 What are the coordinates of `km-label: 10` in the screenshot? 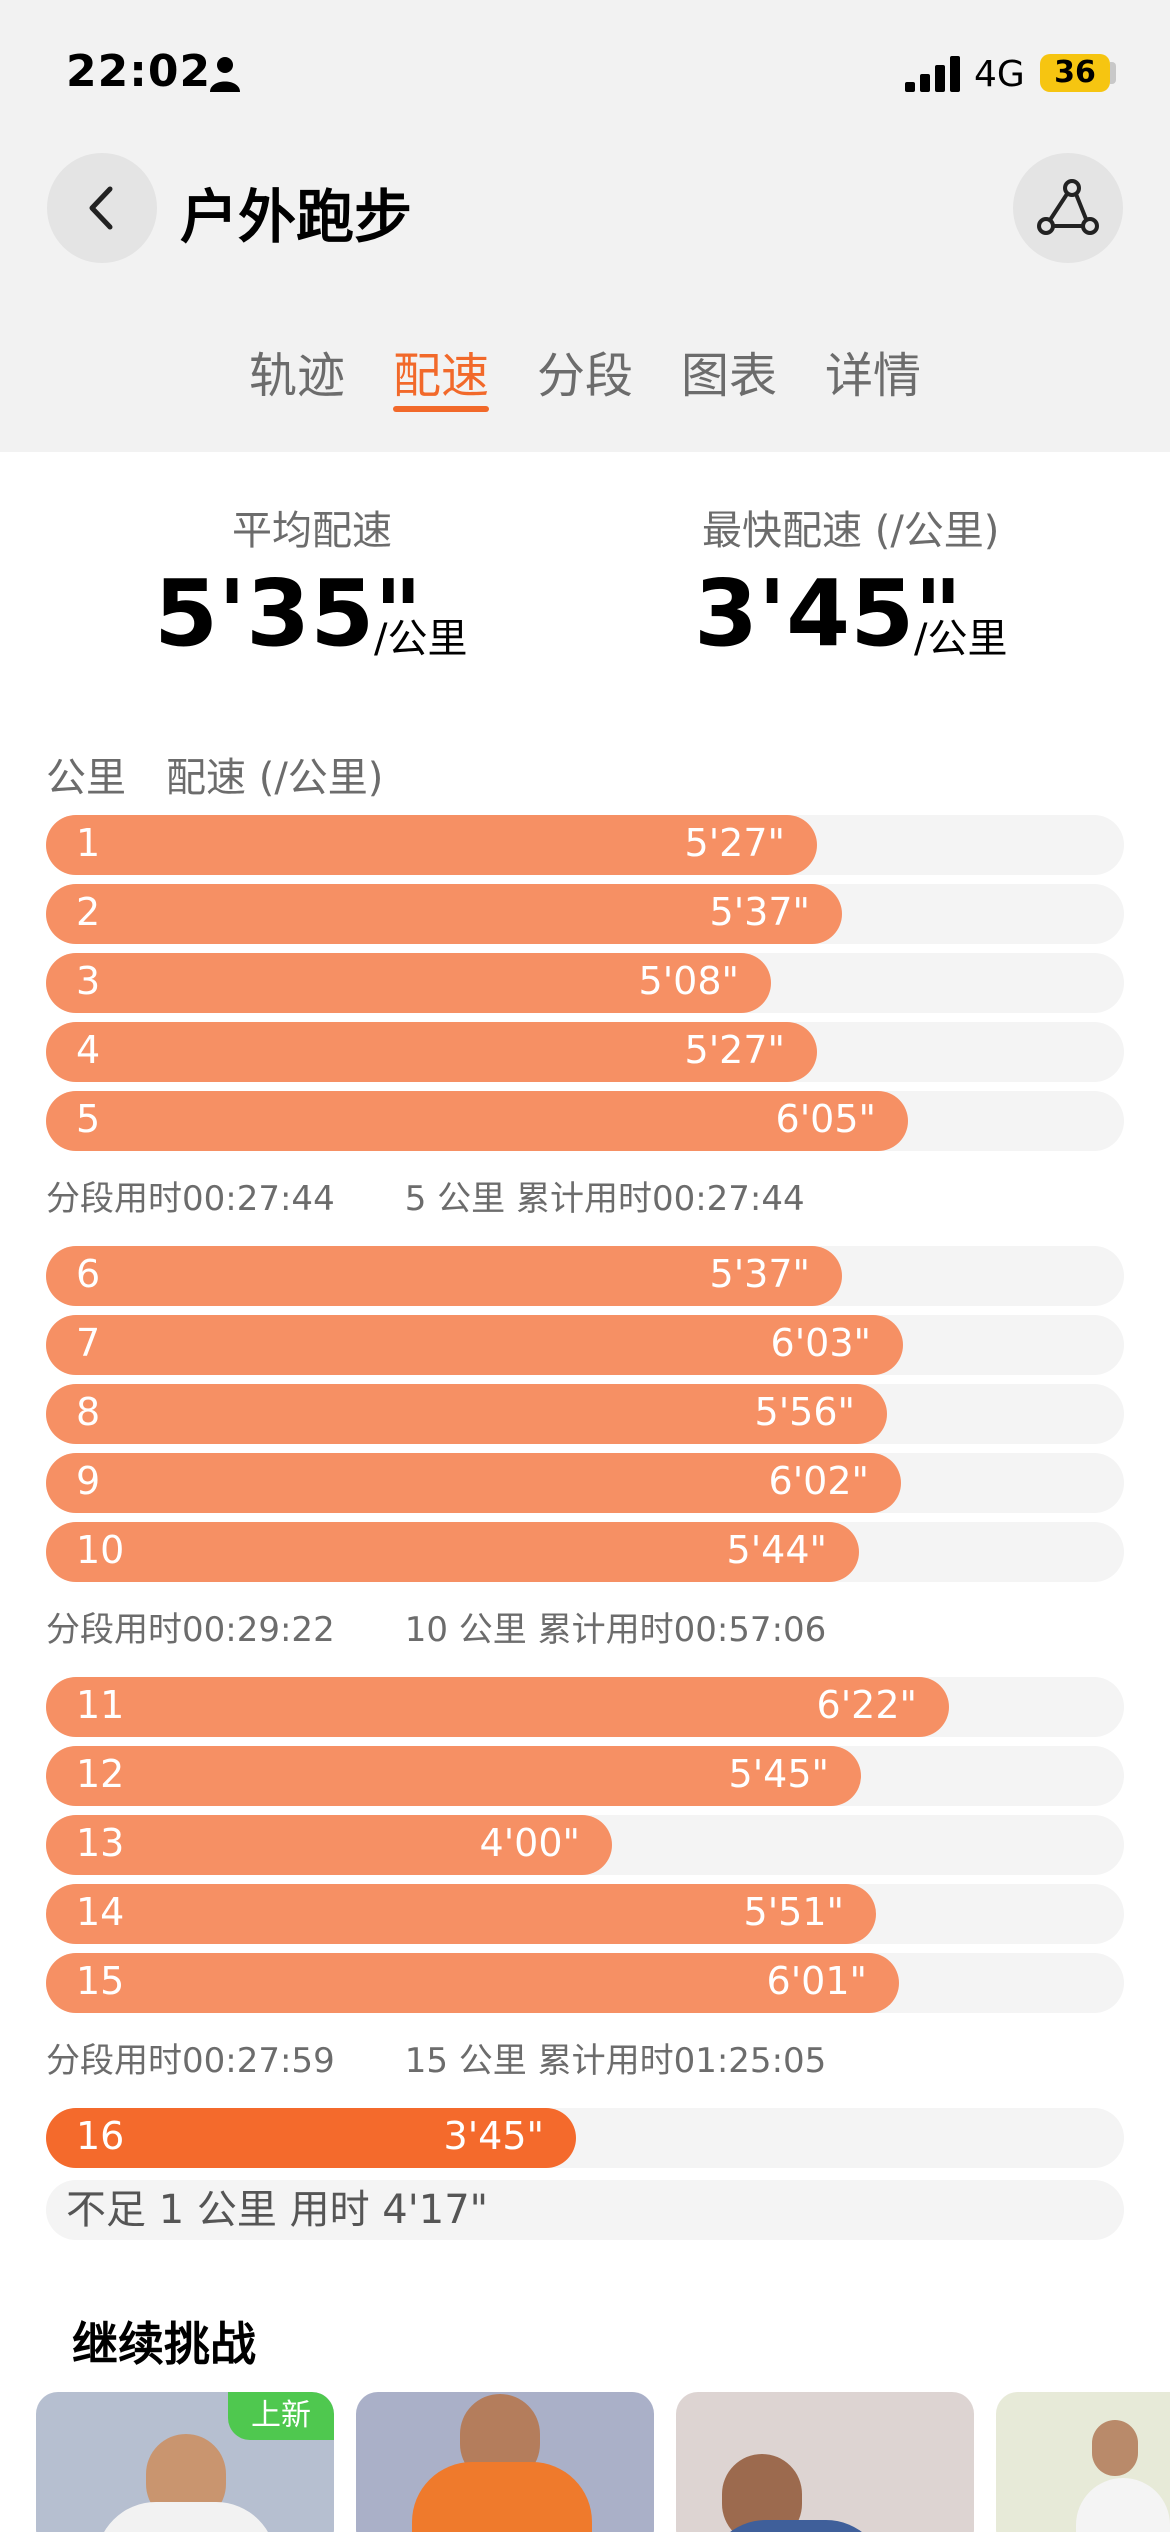 It's located at (100, 1550).